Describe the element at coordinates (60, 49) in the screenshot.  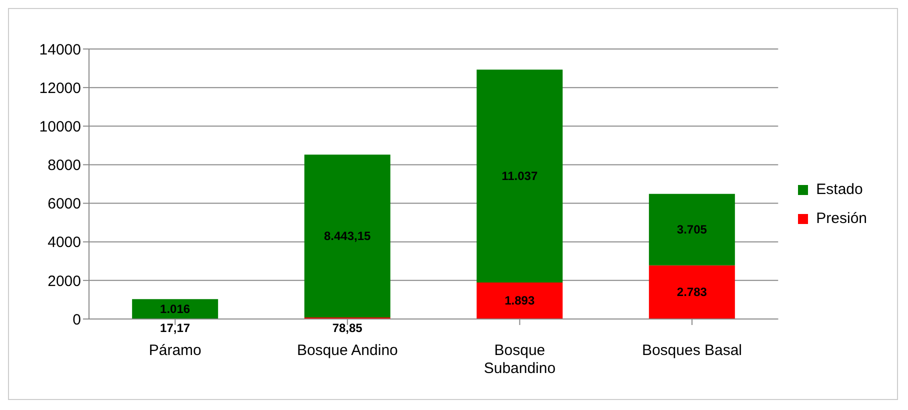
I see `y-tick-label: 14000` at that location.